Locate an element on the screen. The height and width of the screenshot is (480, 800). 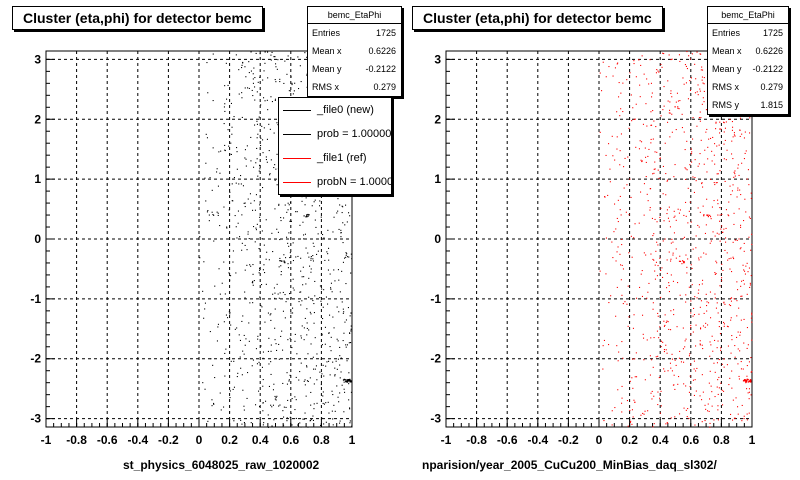
x-tick-label: -0.2 is located at coordinates (168, 440).